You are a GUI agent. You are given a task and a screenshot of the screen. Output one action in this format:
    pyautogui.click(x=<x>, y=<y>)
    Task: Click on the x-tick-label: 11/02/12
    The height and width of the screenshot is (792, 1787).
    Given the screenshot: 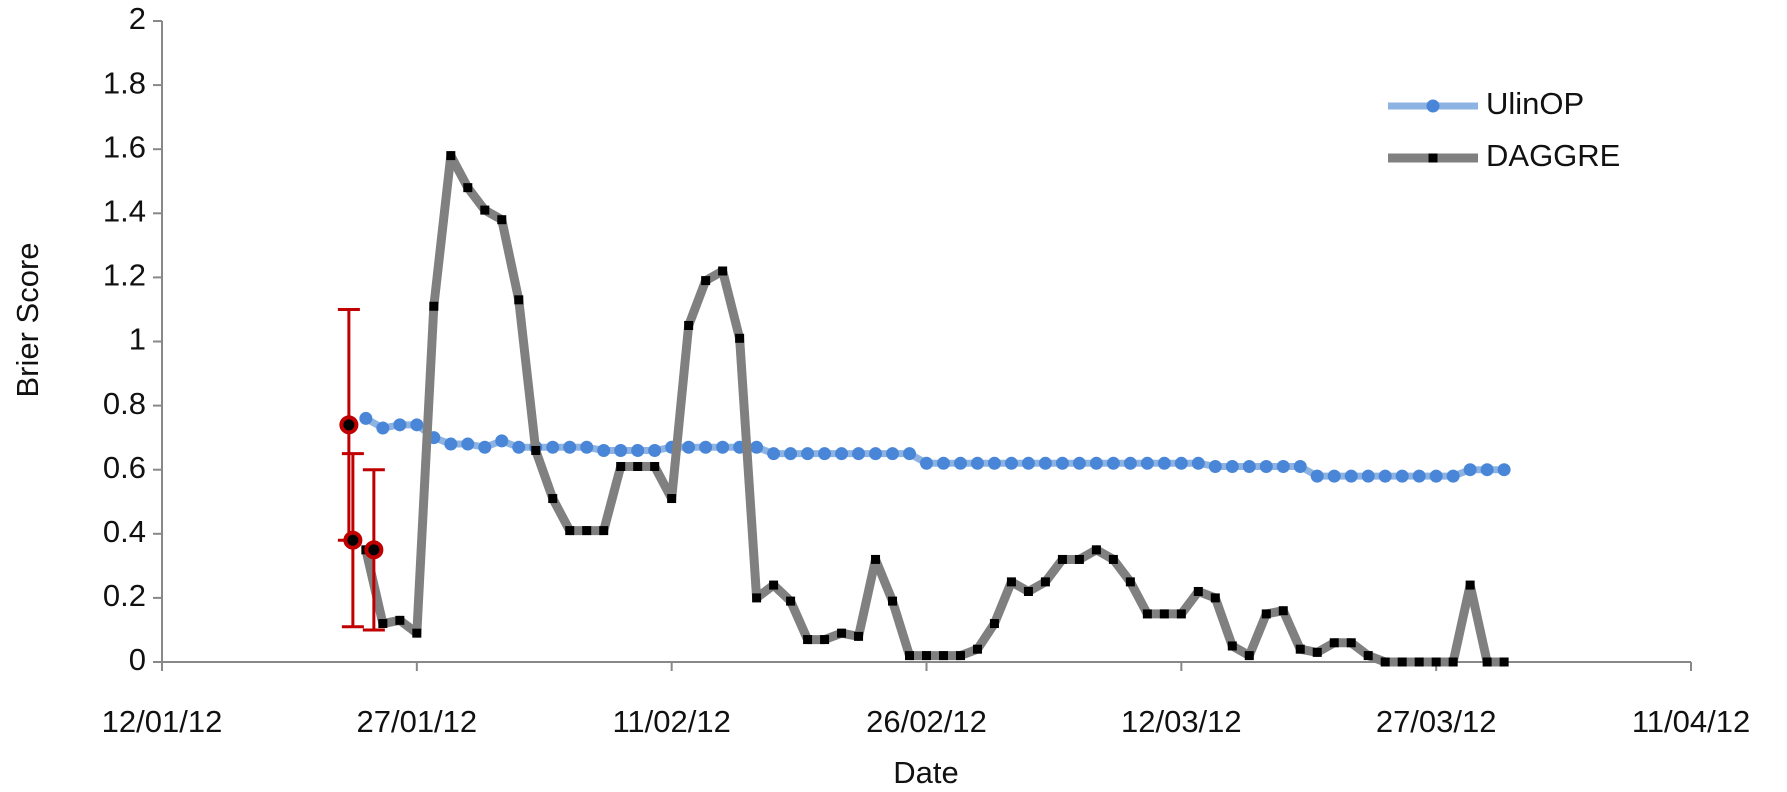 What is the action you would take?
    pyautogui.click(x=671, y=721)
    